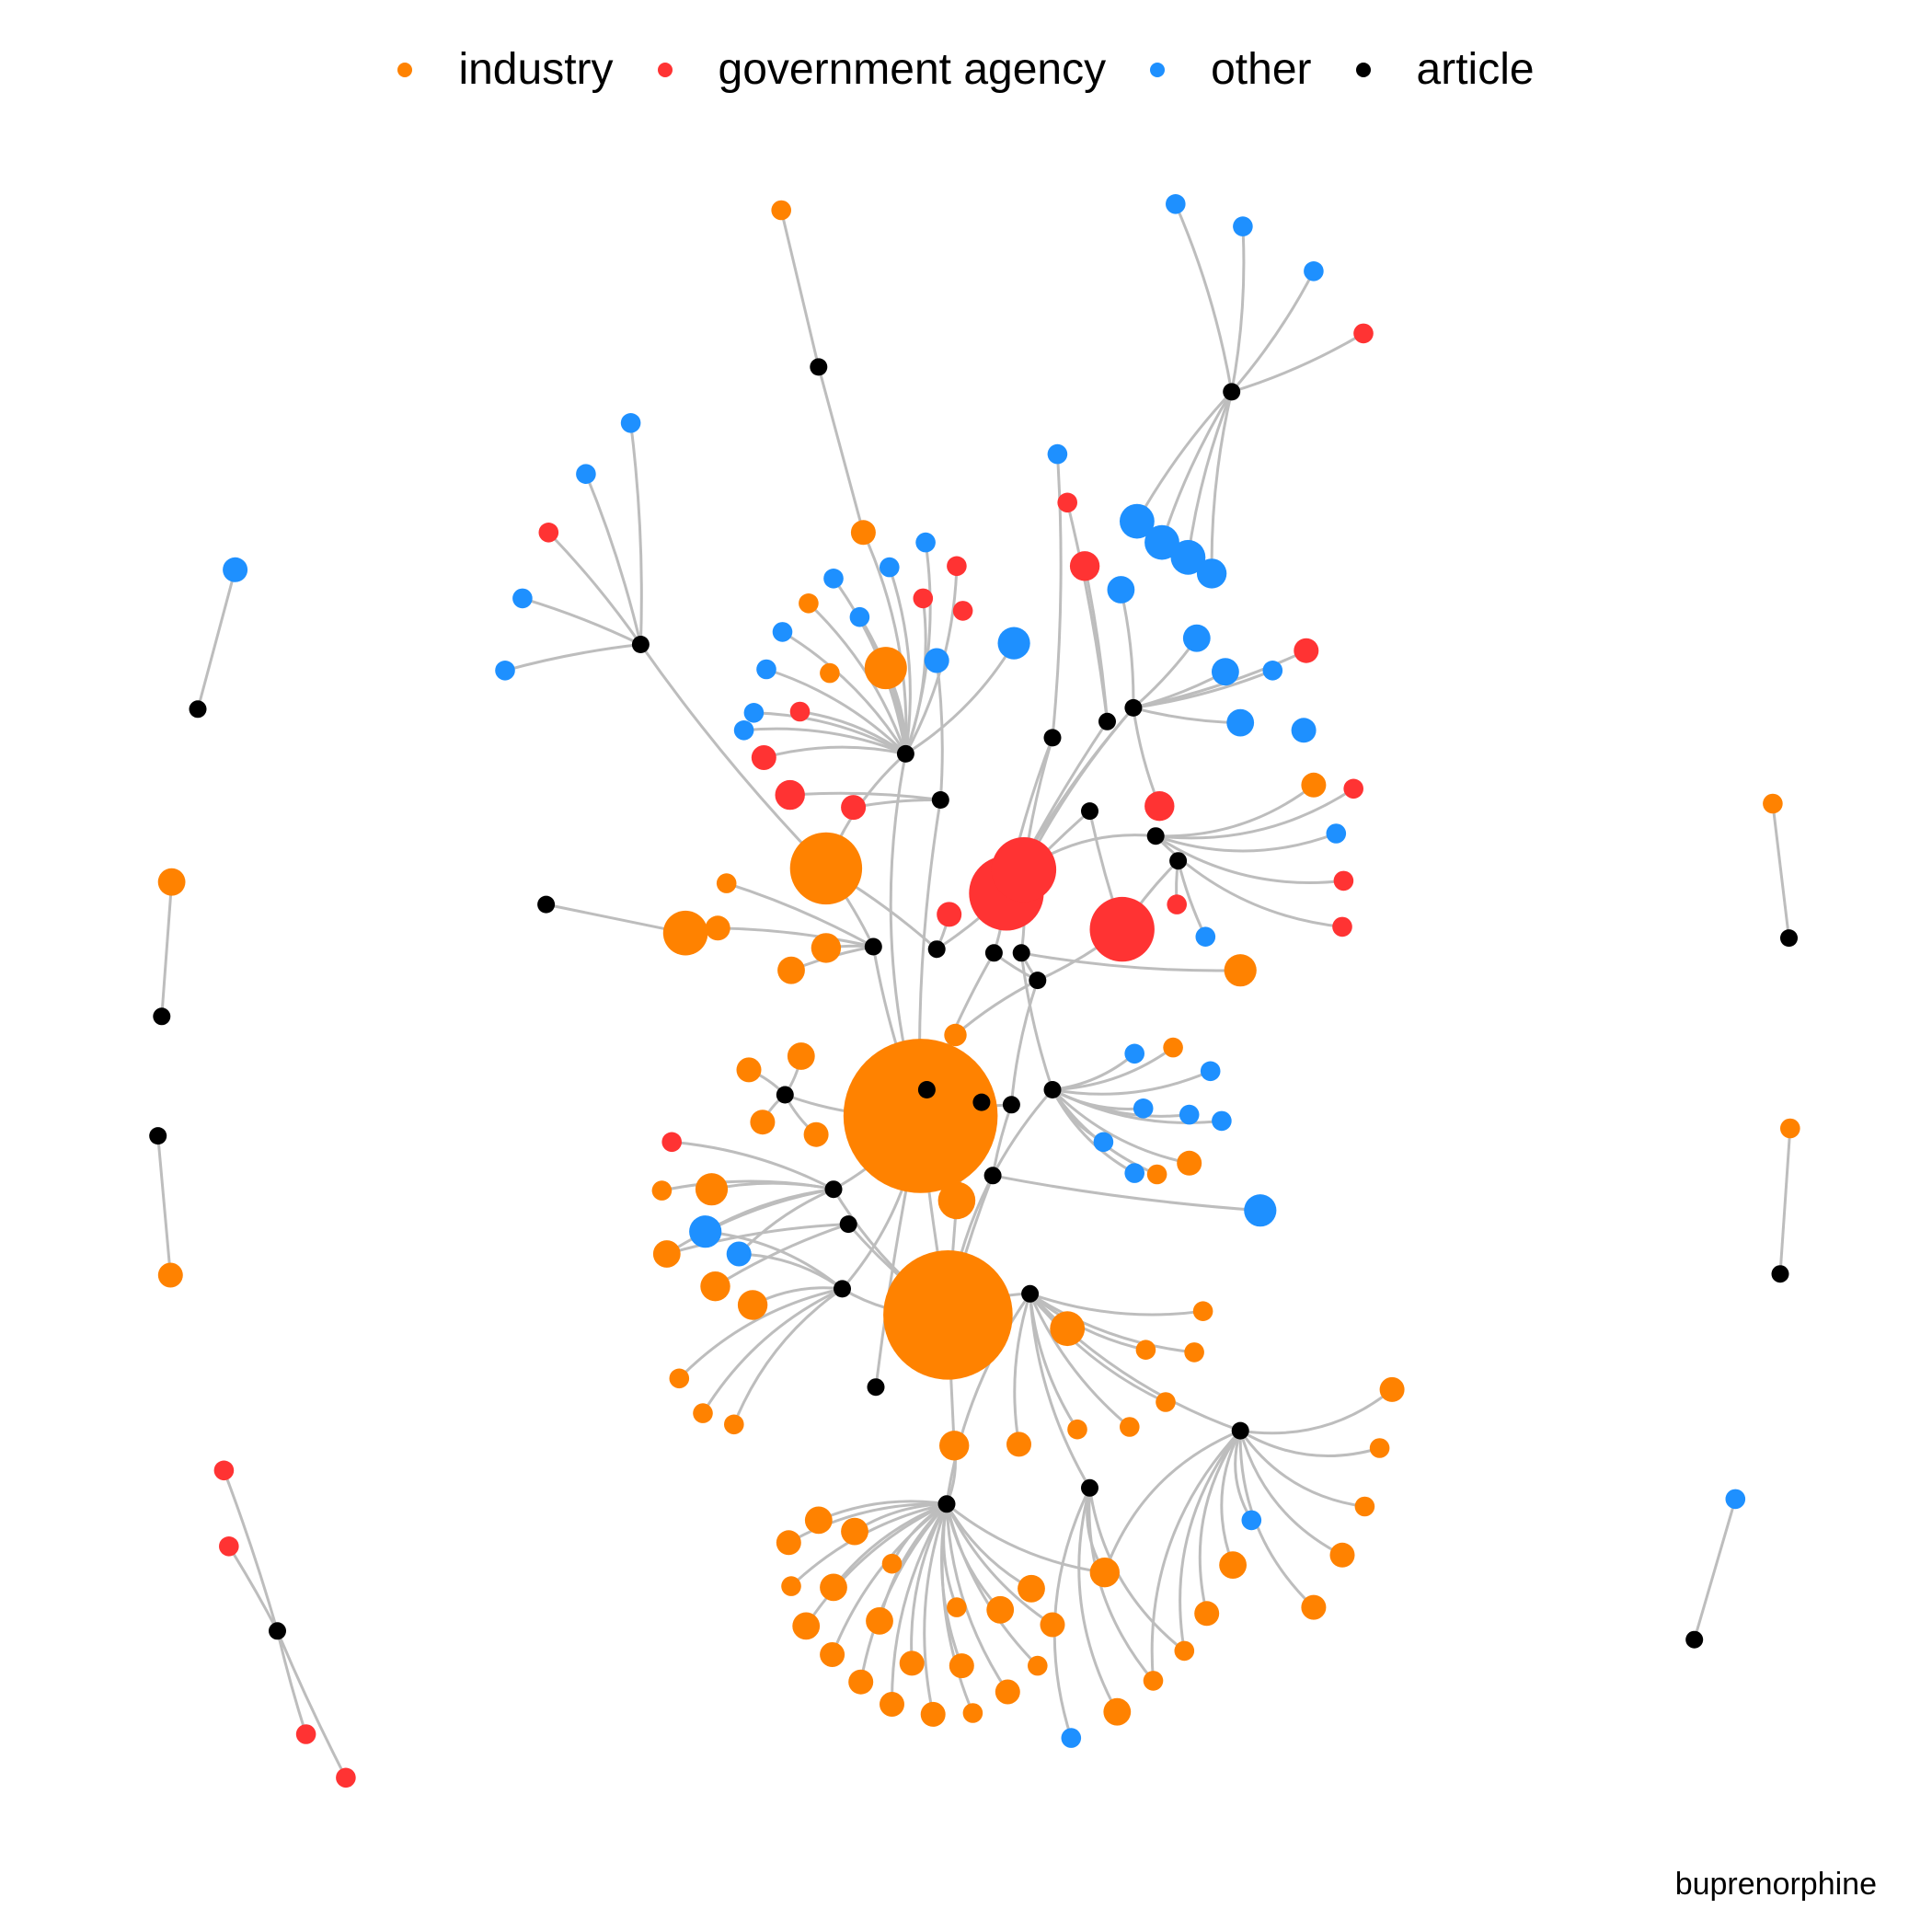 This screenshot has height=1932, width=1932. Describe the element at coordinates (277, 1631) in the screenshot. I see `node-article-a35` at that location.